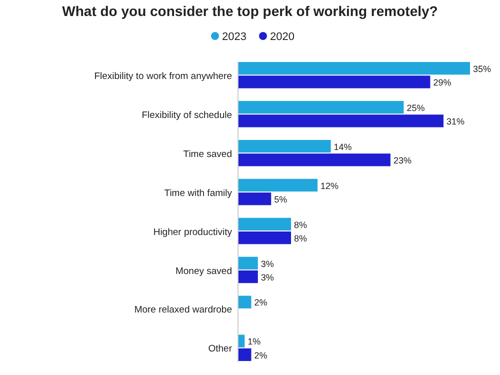 This screenshot has width=500, height=375. I want to click on y-tick-label: Higher productivity, so click(192, 232).